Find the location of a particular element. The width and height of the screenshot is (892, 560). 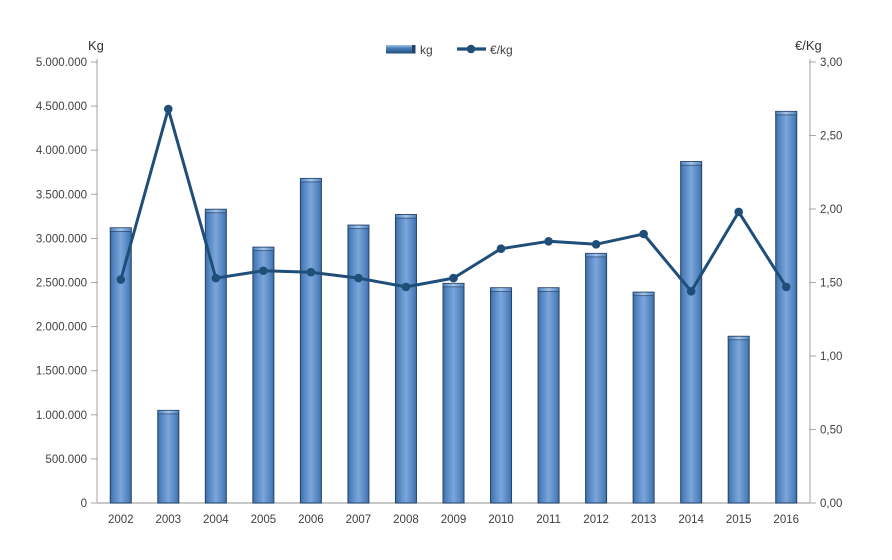

y-axis-left-tick-label: 2.500.000 is located at coordinates (61, 284).